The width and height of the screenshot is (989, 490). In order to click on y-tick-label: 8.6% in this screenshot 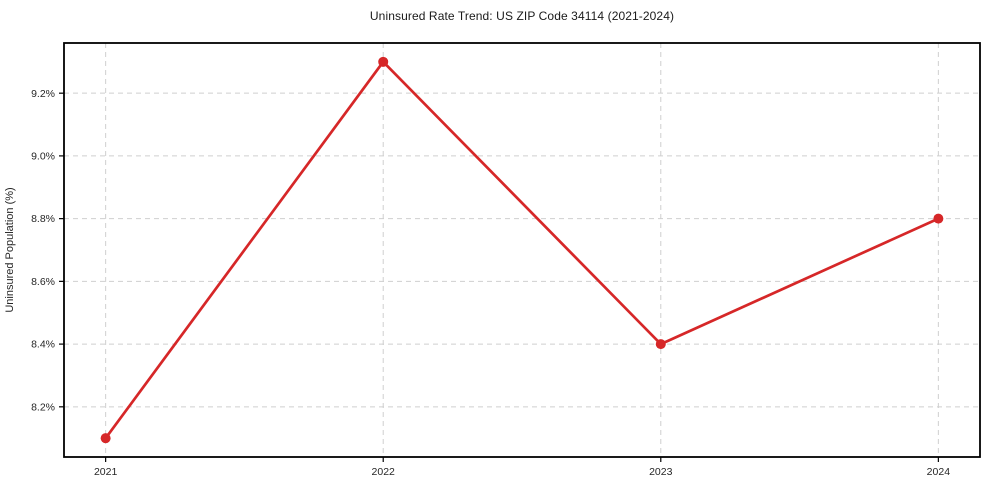, I will do `click(43, 282)`.